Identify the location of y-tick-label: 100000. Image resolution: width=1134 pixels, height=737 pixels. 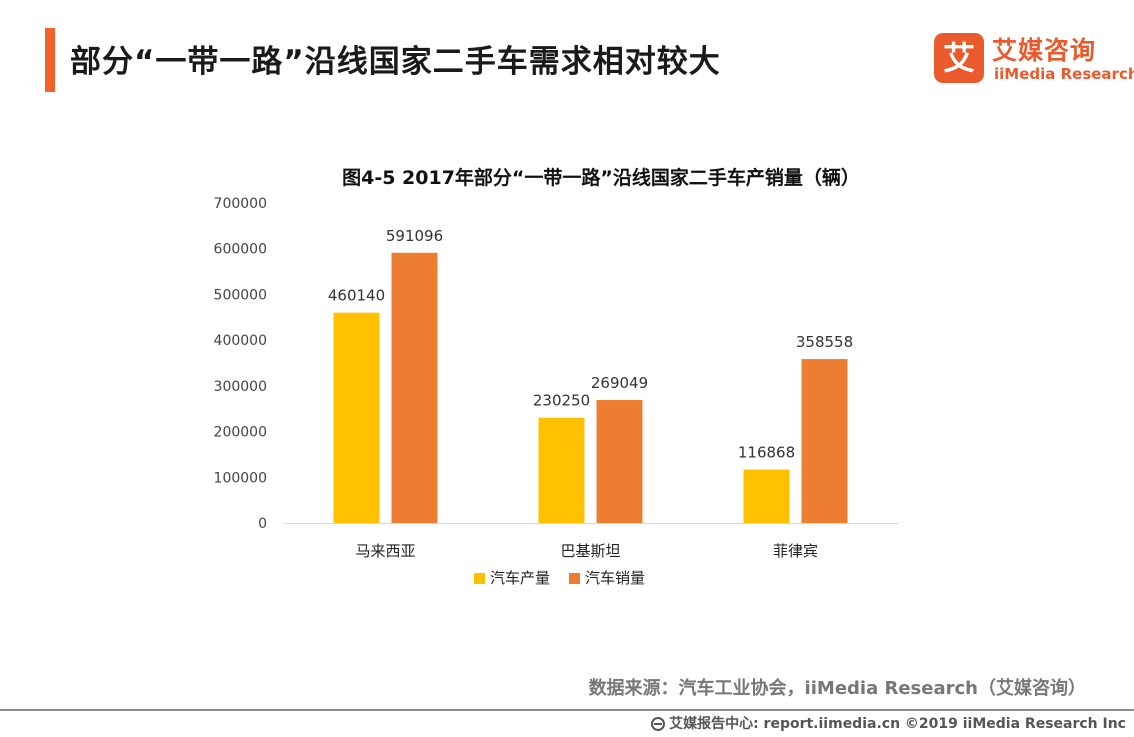
(240, 478).